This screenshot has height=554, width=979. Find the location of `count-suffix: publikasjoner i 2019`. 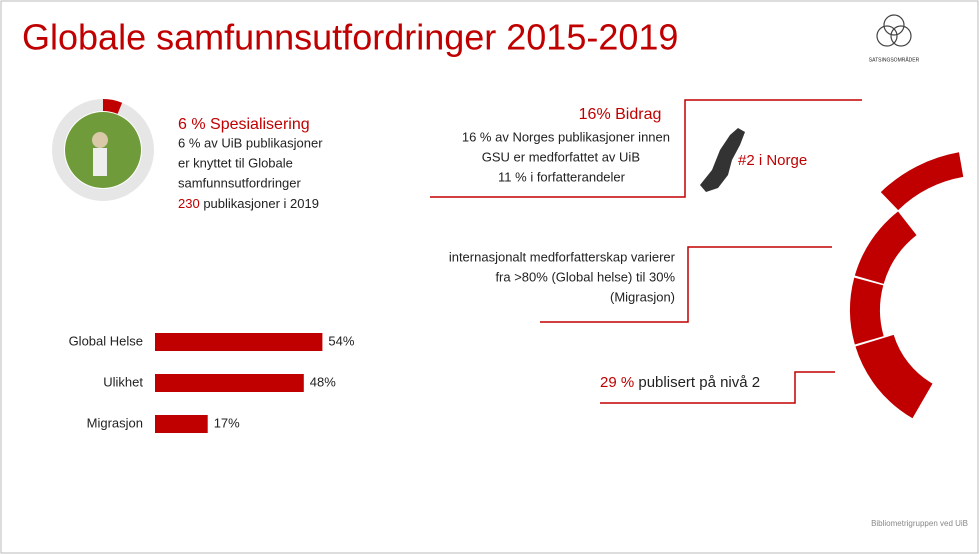

count-suffix: publikasjoner i 2019 is located at coordinates (259, 203).